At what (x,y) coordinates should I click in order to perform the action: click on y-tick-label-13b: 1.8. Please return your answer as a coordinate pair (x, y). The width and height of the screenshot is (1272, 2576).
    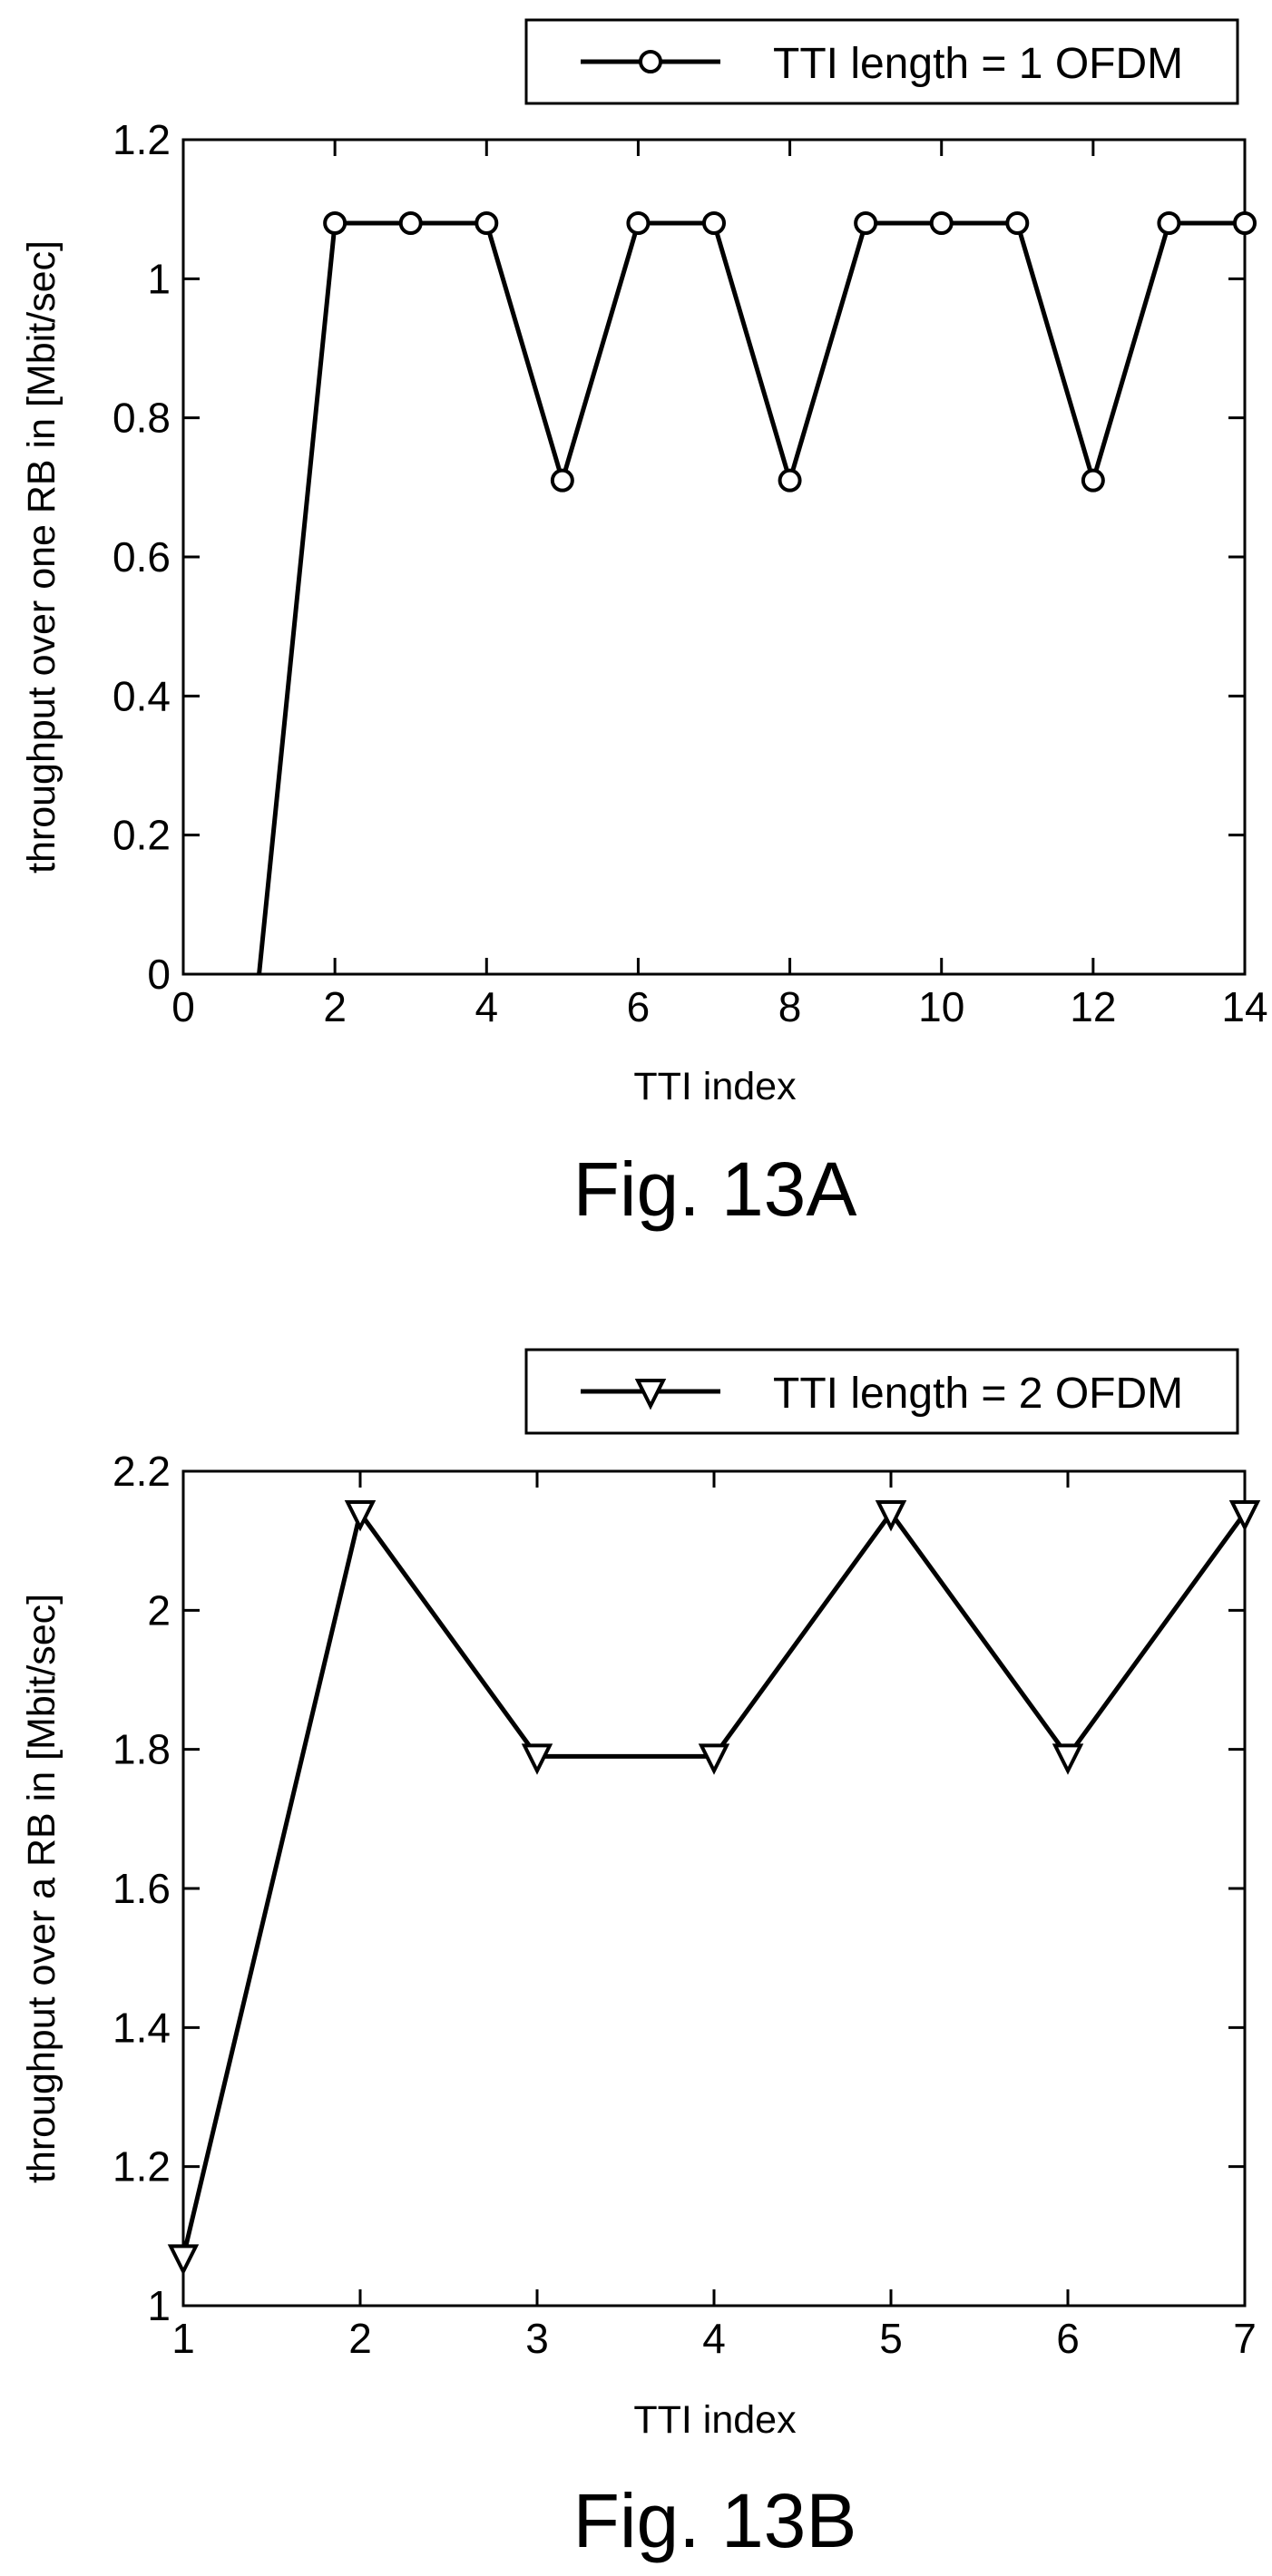
    Looking at the image, I should click on (142, 1749).